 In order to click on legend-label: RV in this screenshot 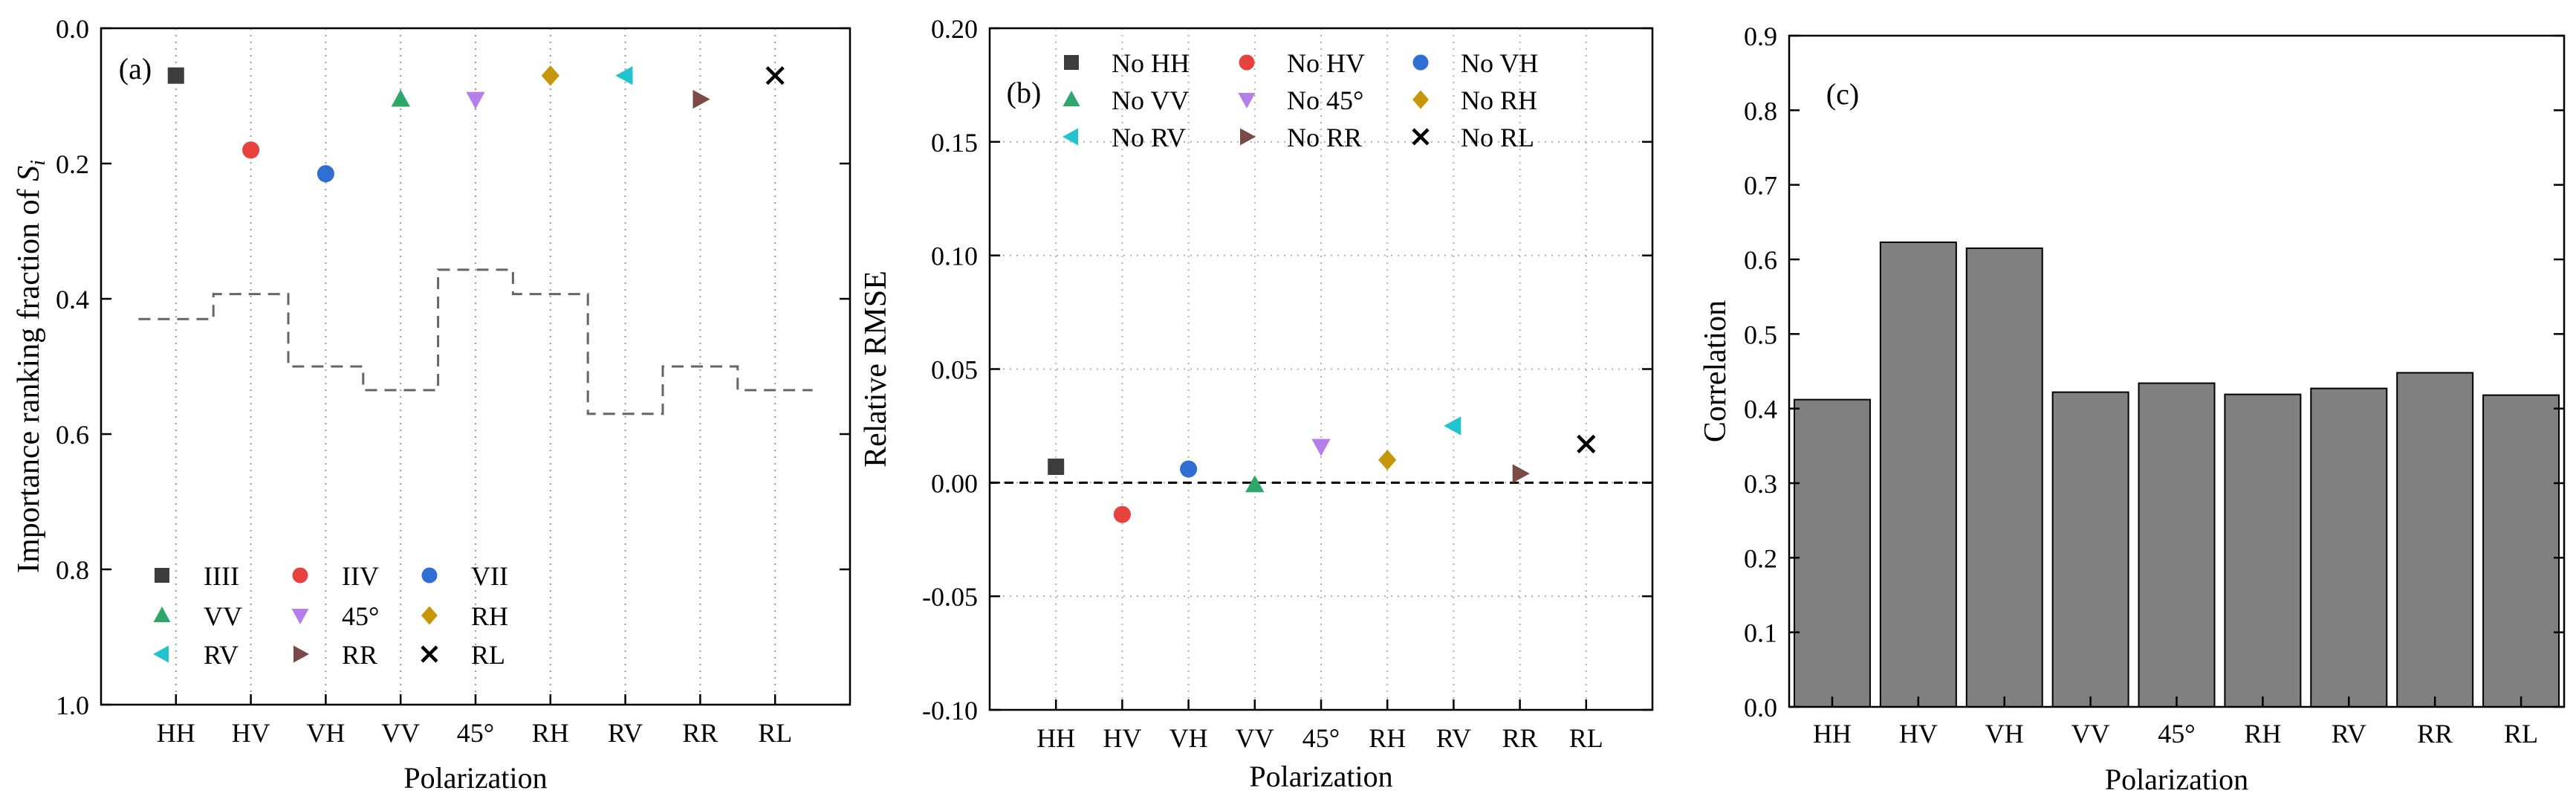, I will do `click(221, 655)`.